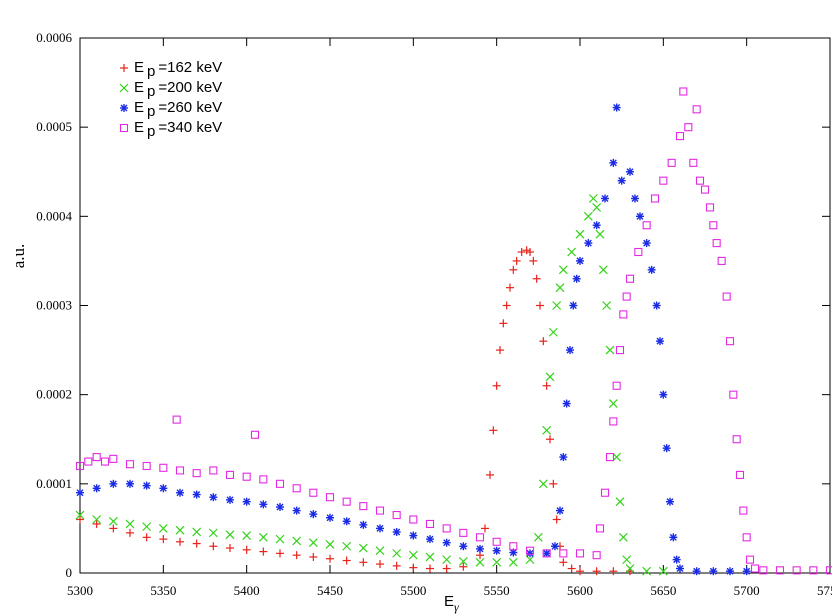 This screenshot has height=616, width=832. What do you see at coordinates (18, 256) in the screenshot?
I see `y-axis-label: a.u.` at bounding box center [18, 256].